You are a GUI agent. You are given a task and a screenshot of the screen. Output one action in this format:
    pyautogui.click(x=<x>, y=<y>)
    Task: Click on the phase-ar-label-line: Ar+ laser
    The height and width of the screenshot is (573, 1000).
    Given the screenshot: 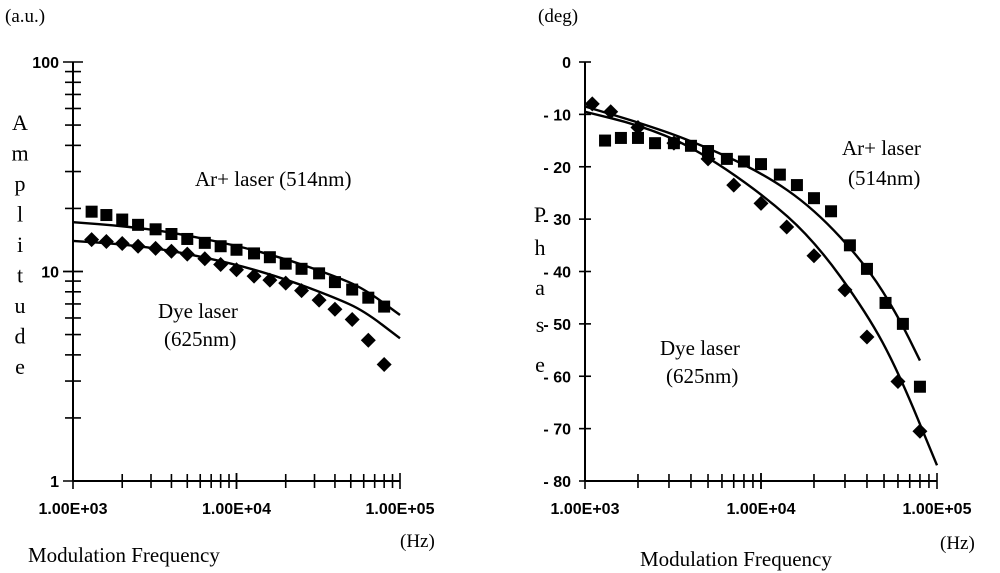 What is the action you would take?
    pyautogui.click(x=881, y=148)
    